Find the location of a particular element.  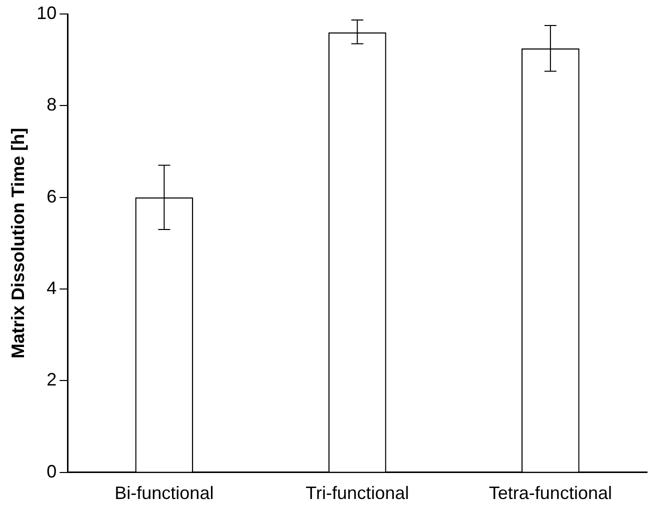

y-tick-label: 2 is located at coordinates (51, 380).